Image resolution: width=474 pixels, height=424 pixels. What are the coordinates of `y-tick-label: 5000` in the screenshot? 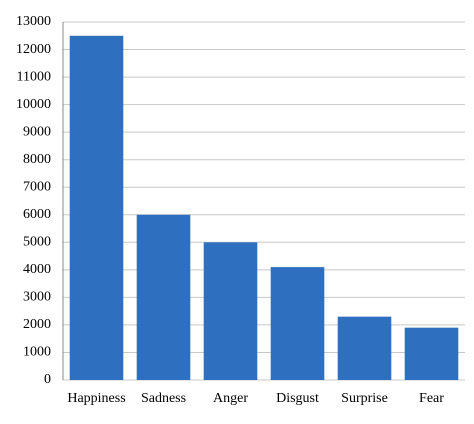 It's located at (37, 242).